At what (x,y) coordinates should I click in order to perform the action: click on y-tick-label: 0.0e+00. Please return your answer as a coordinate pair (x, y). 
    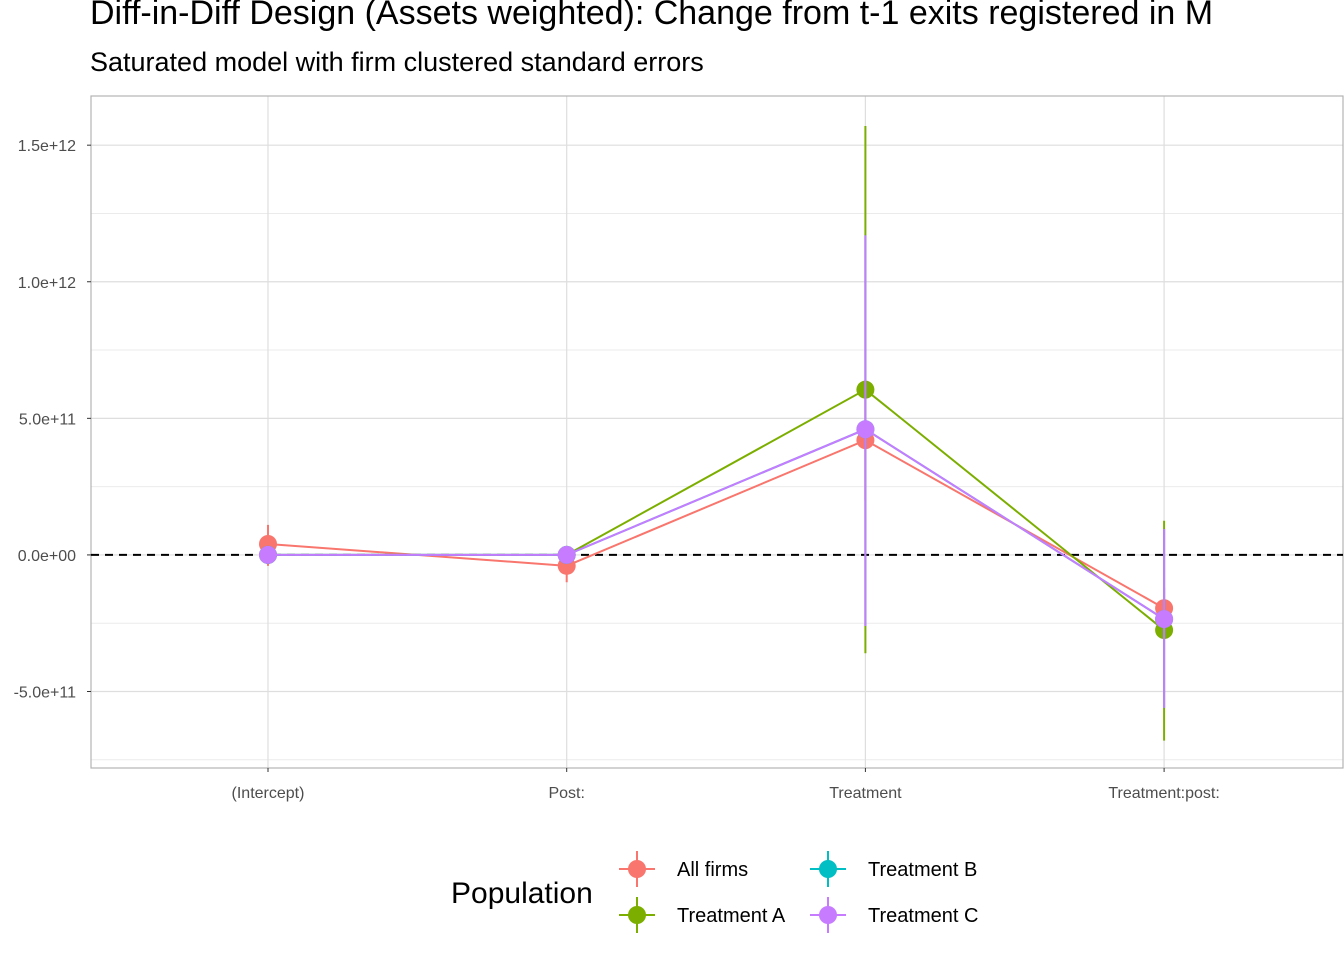
    Looking at the image, I should click on (47, 556).